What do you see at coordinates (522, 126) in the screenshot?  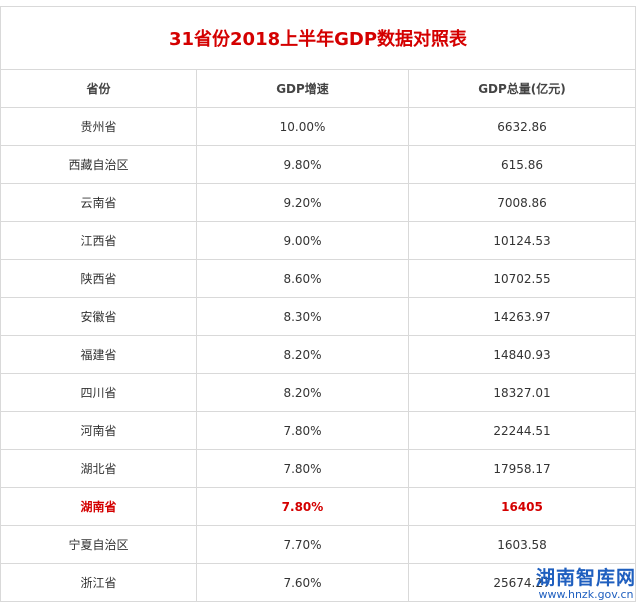 I see `cell-total: 6632.86` at bounding box center [522, 126].